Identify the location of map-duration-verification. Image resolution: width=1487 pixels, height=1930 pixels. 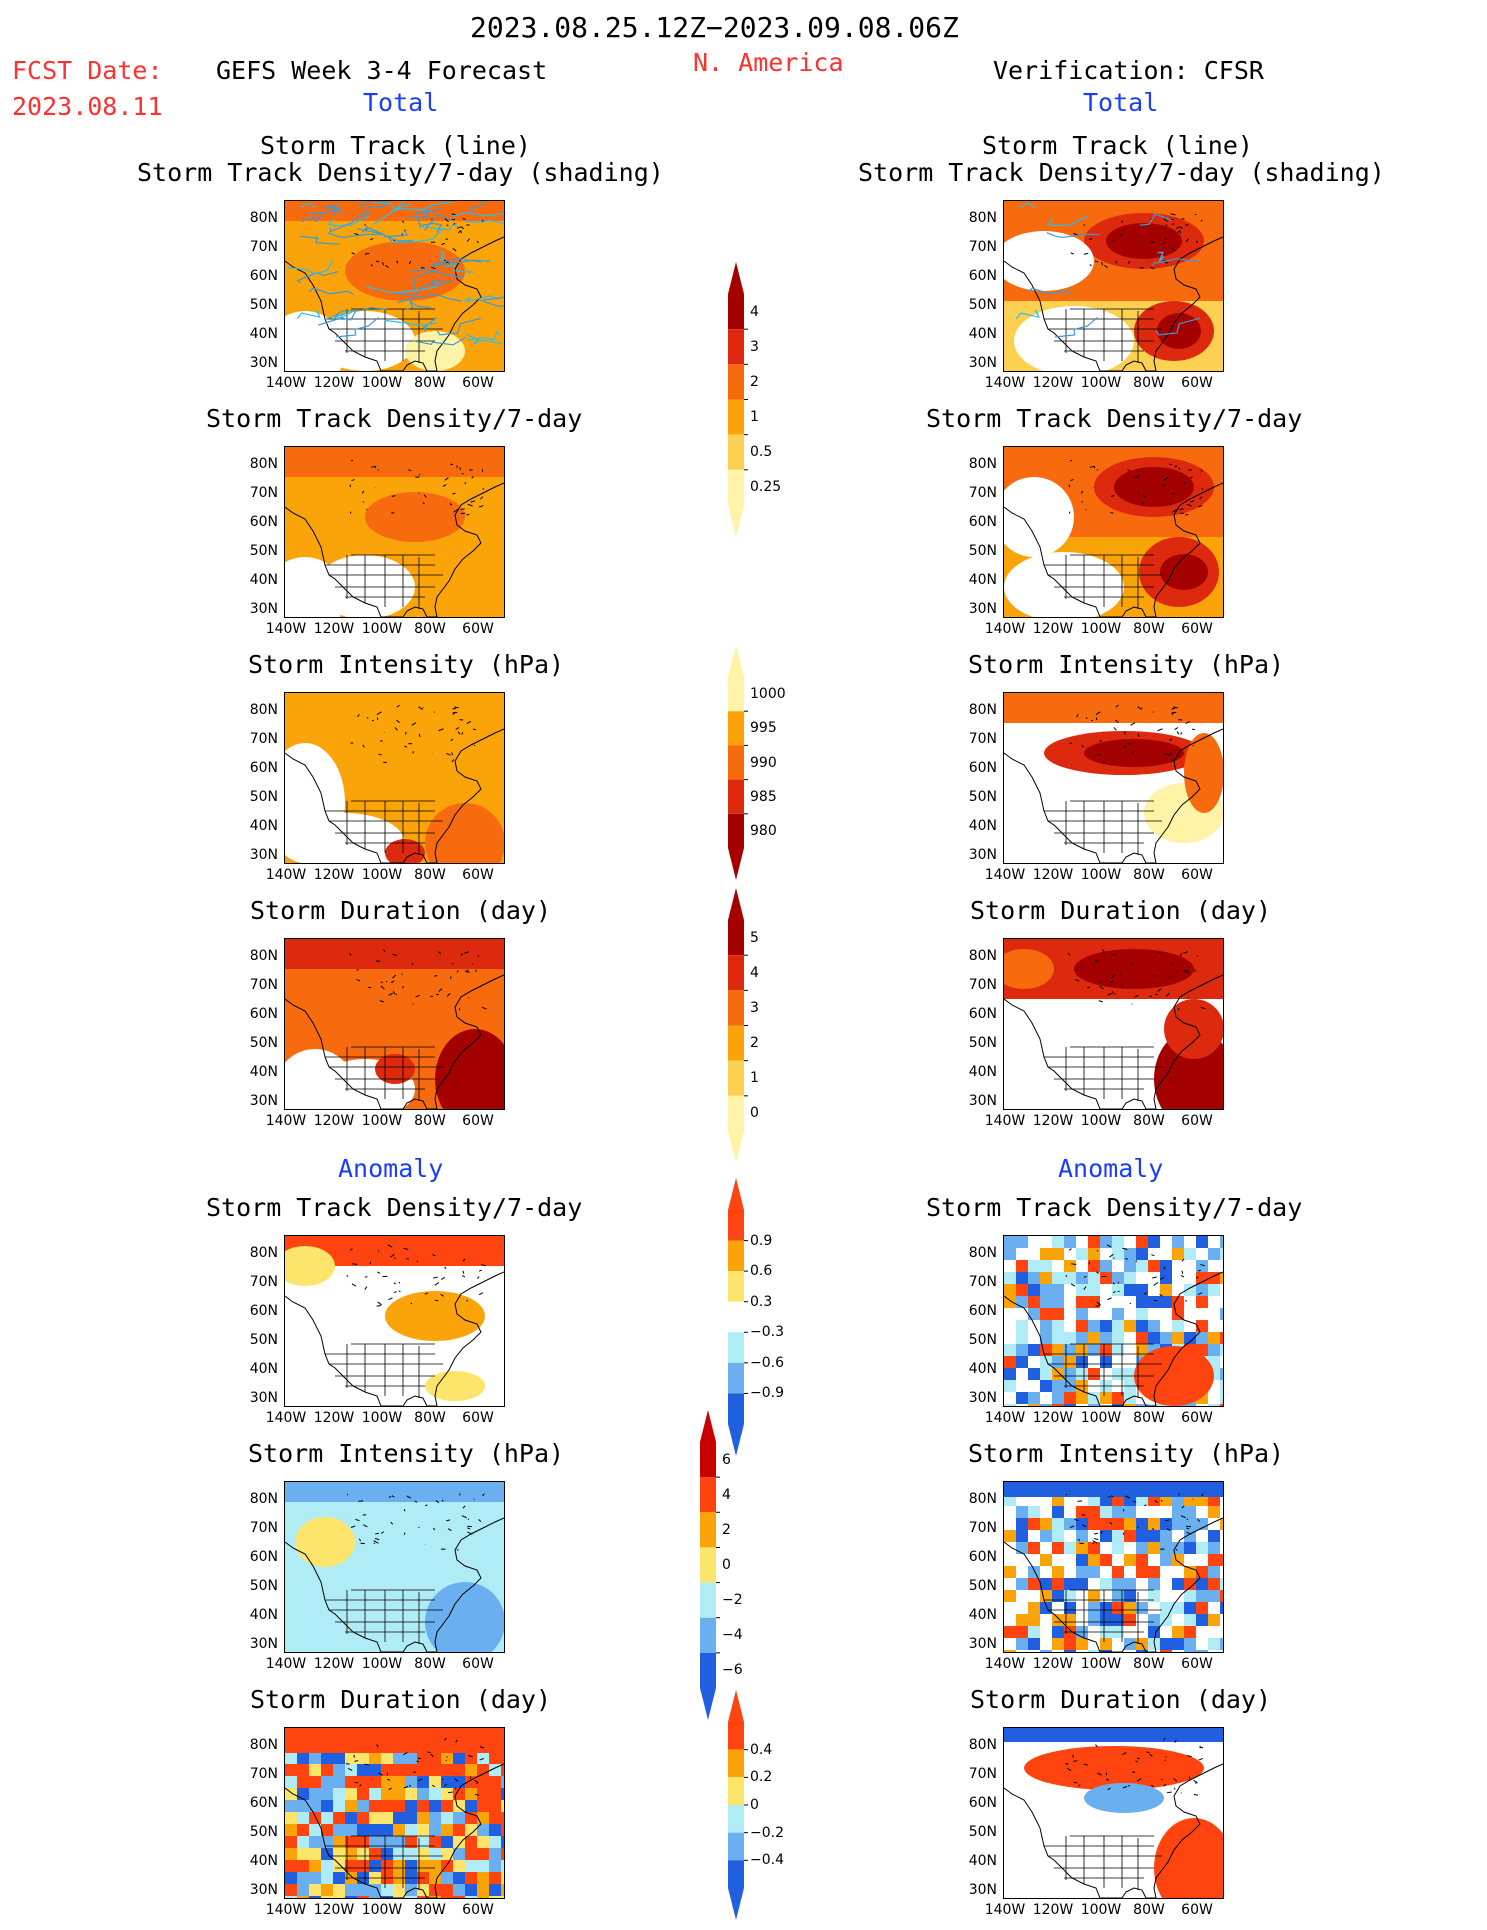
(1113, 1024).